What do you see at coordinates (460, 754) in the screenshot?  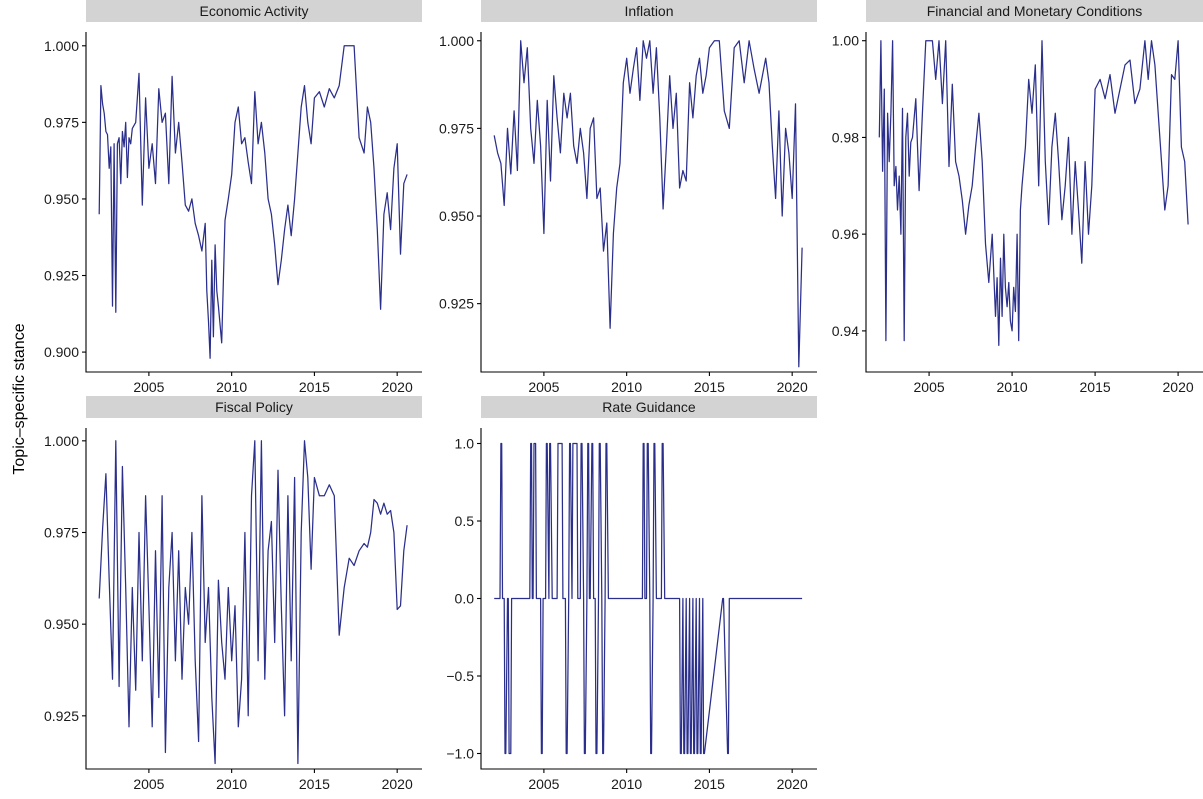 I see `y-tick-label: −1.0` at bounding box center [460, 754].